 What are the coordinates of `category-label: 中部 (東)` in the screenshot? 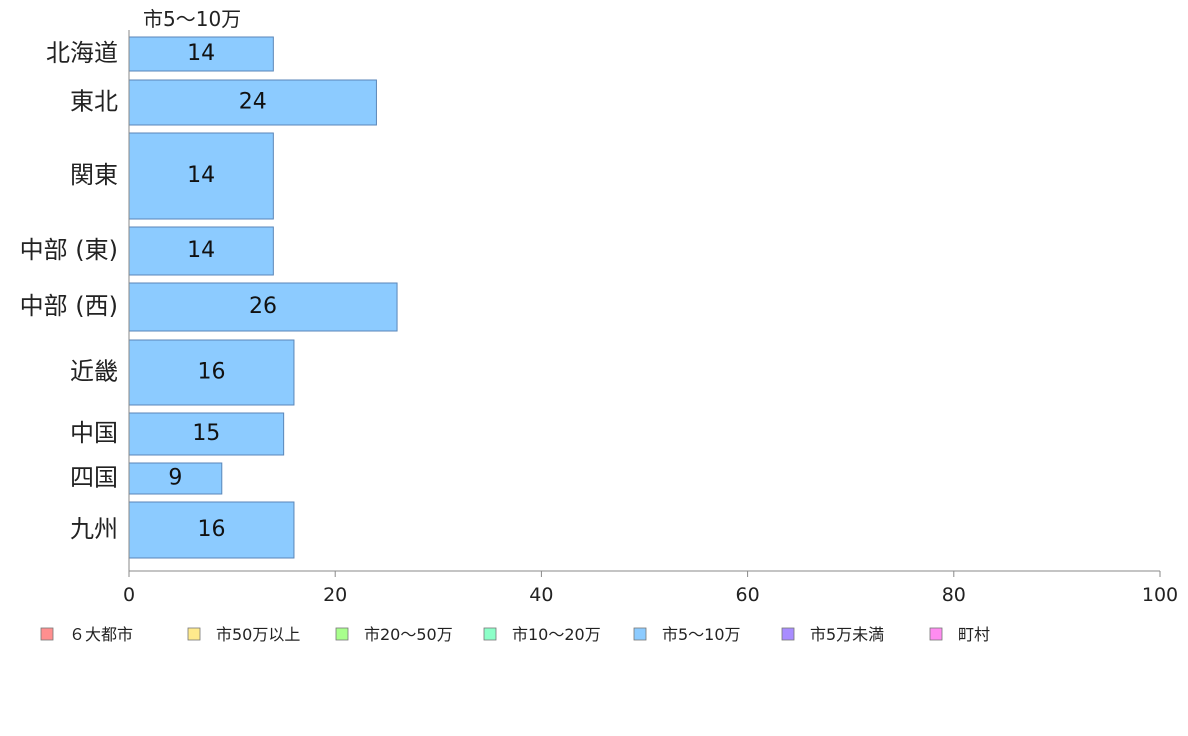 It's located at (69, 250).